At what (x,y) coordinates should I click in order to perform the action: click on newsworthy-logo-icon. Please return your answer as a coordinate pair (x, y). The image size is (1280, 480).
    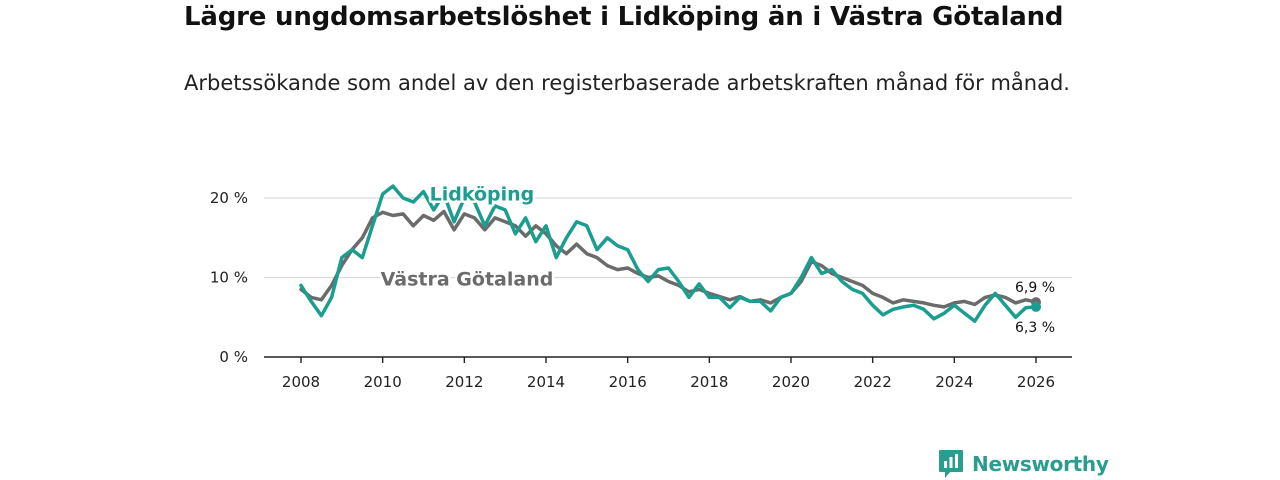
    Looking at the image, I should click on (951, 464).